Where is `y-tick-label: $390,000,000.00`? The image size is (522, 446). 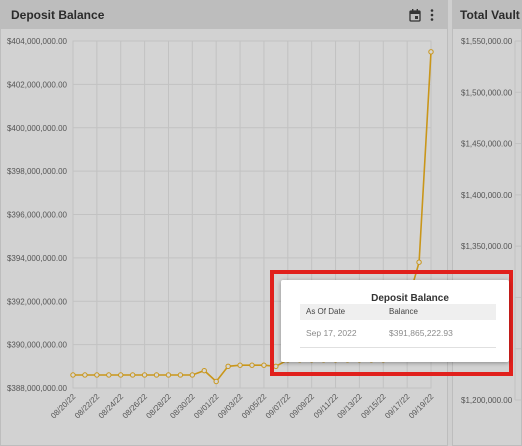 y-tick-label: $390,000,000.00 is located at coordinates (37, 345).